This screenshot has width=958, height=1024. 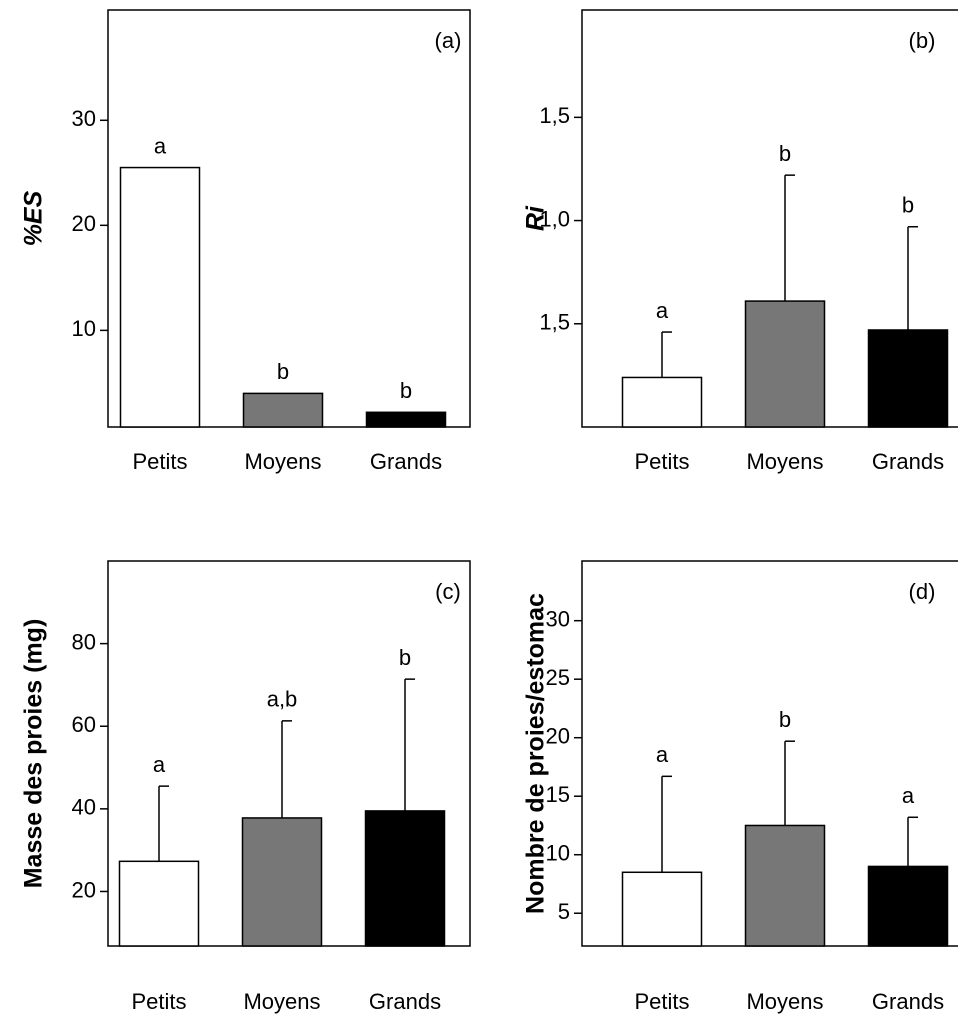 What do you see at coordinates (84, 807) in the screenshot?
I see `y-tick-label: 40` at bounding box center [84, 807].